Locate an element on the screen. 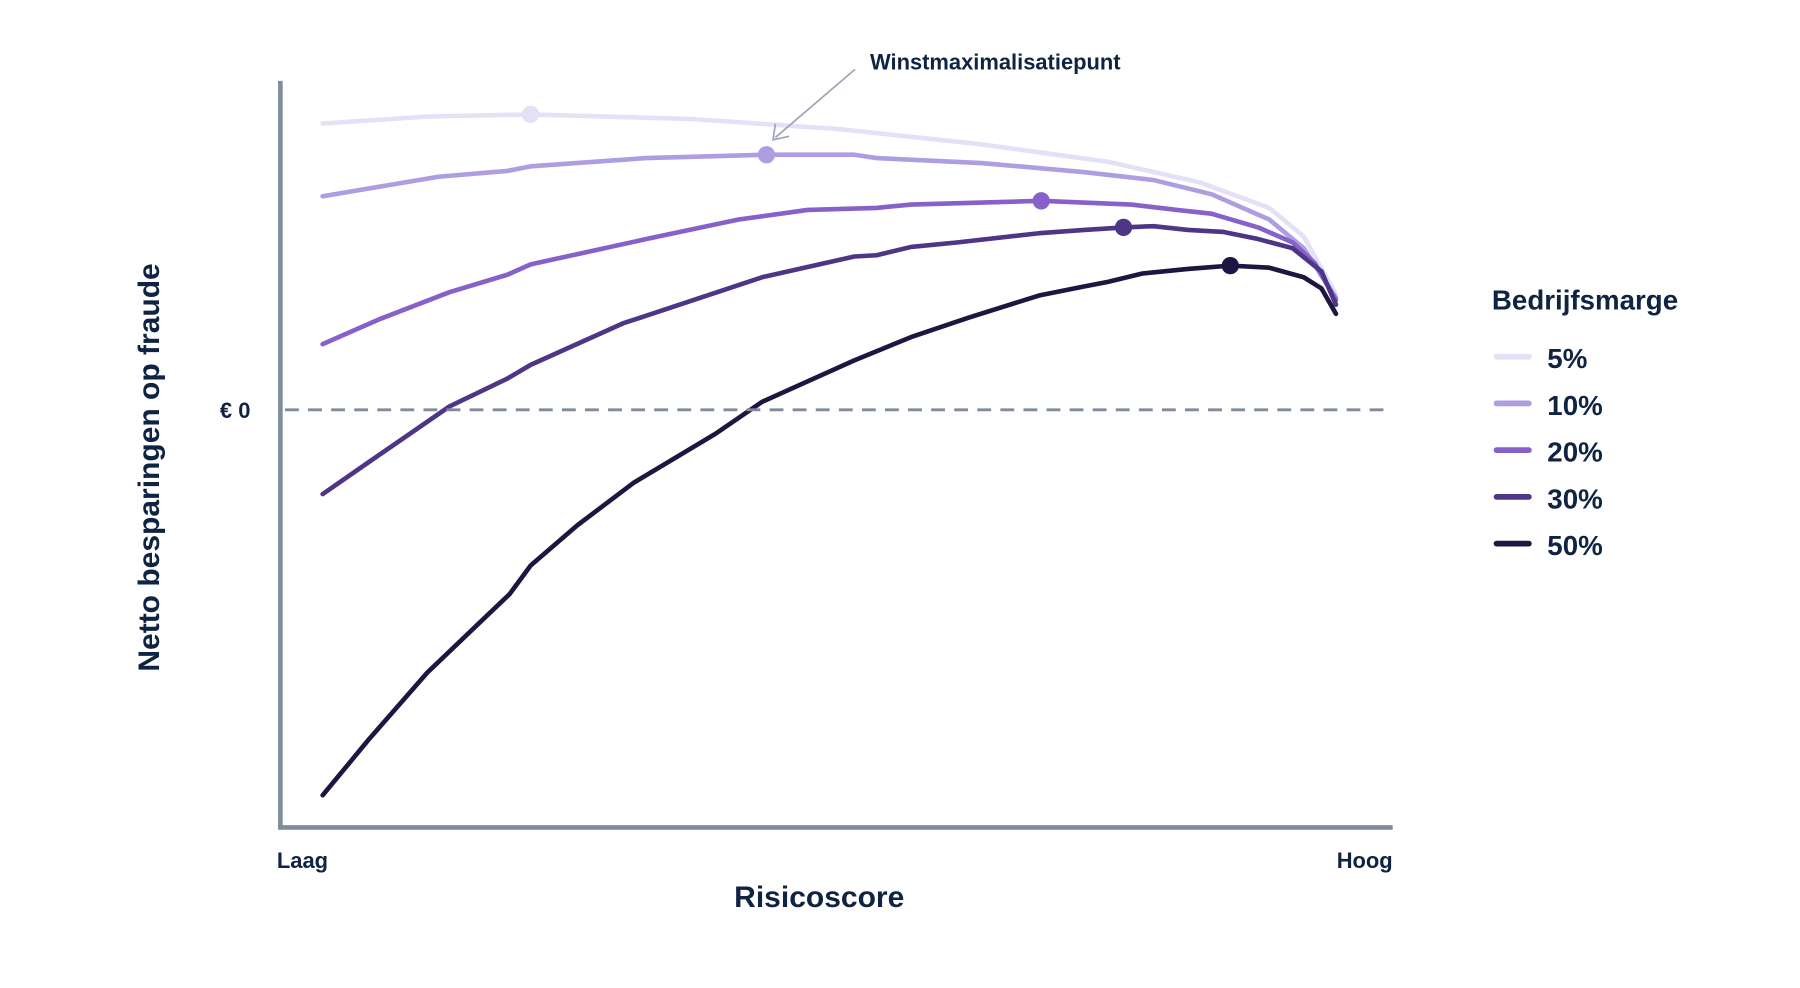  legend-label: 10% is located at coordinates (1574, 405).